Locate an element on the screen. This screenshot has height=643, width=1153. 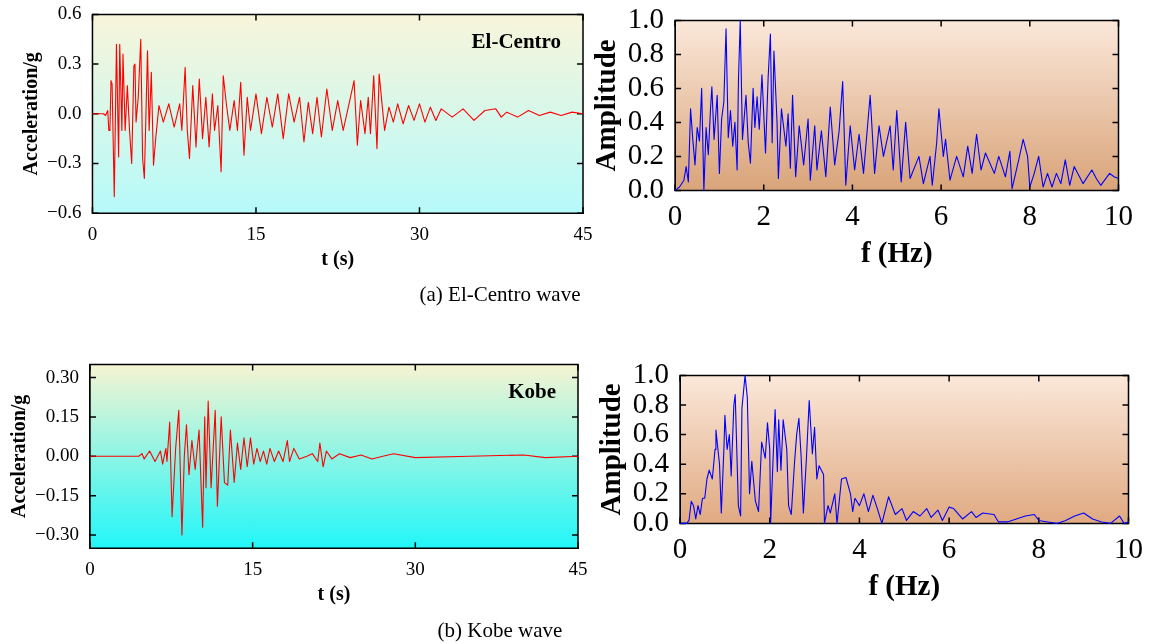
y-tick-label: 0.4 is located at coordinates (646, 120).